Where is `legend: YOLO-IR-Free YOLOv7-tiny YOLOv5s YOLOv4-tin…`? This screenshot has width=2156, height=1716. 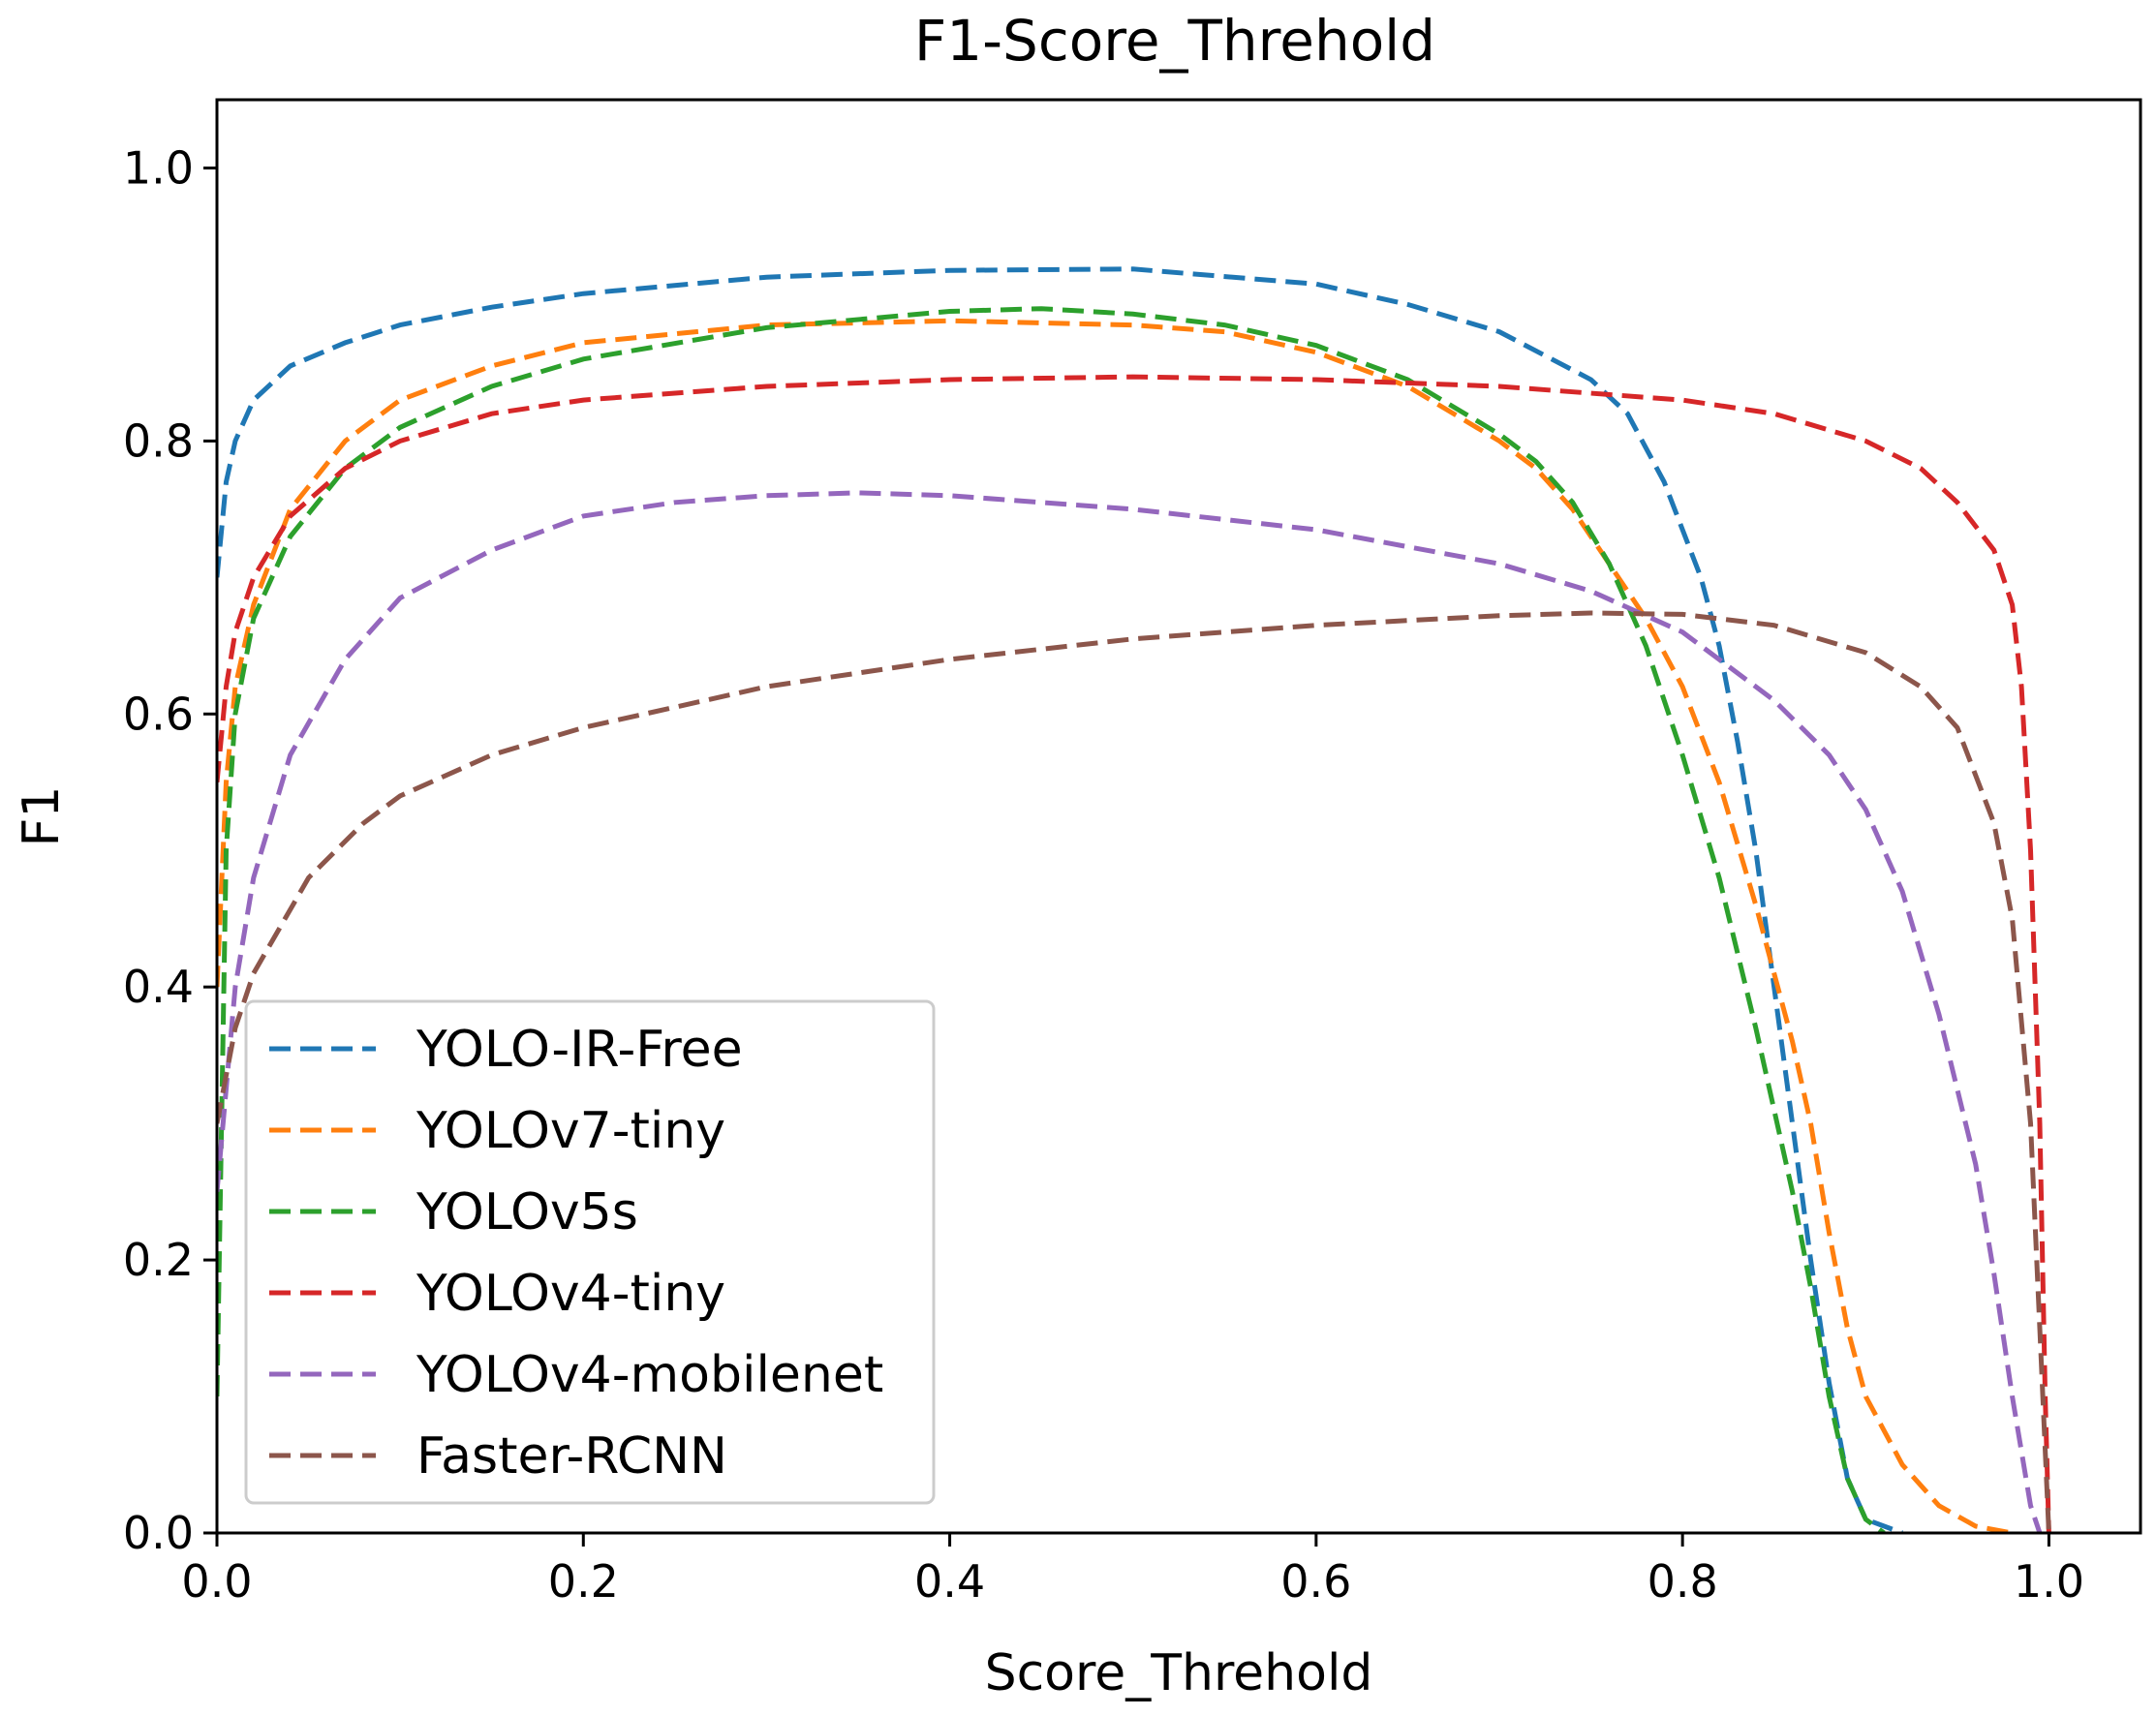 legend: YOLO-IR-Free YOLOv7-tiny YOLOv5s YOLOv4-tin… is located at coordinates (590, 1252).